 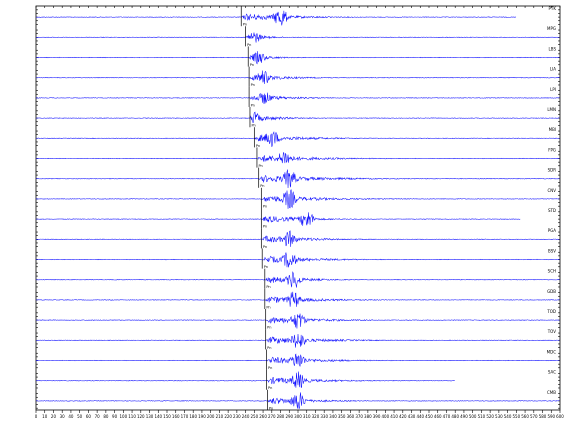 I want to click on trace-tov, so click(x=297, y=341).